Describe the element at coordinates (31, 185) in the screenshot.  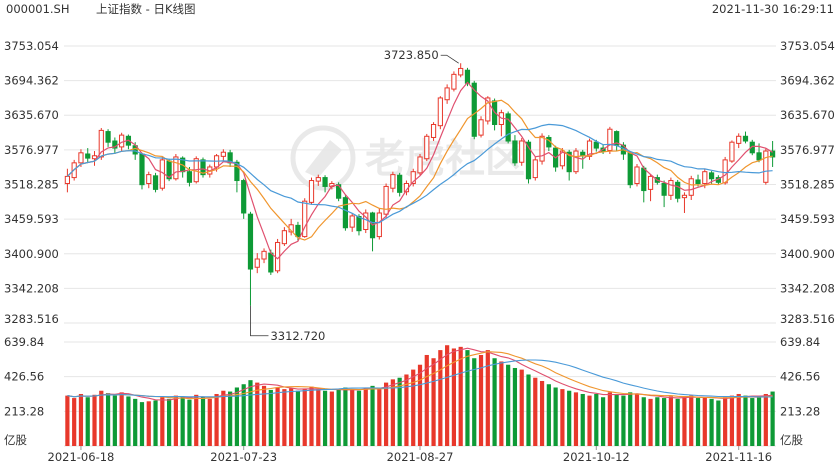
I see `price-tick-label-left: 3518.285` at that location.